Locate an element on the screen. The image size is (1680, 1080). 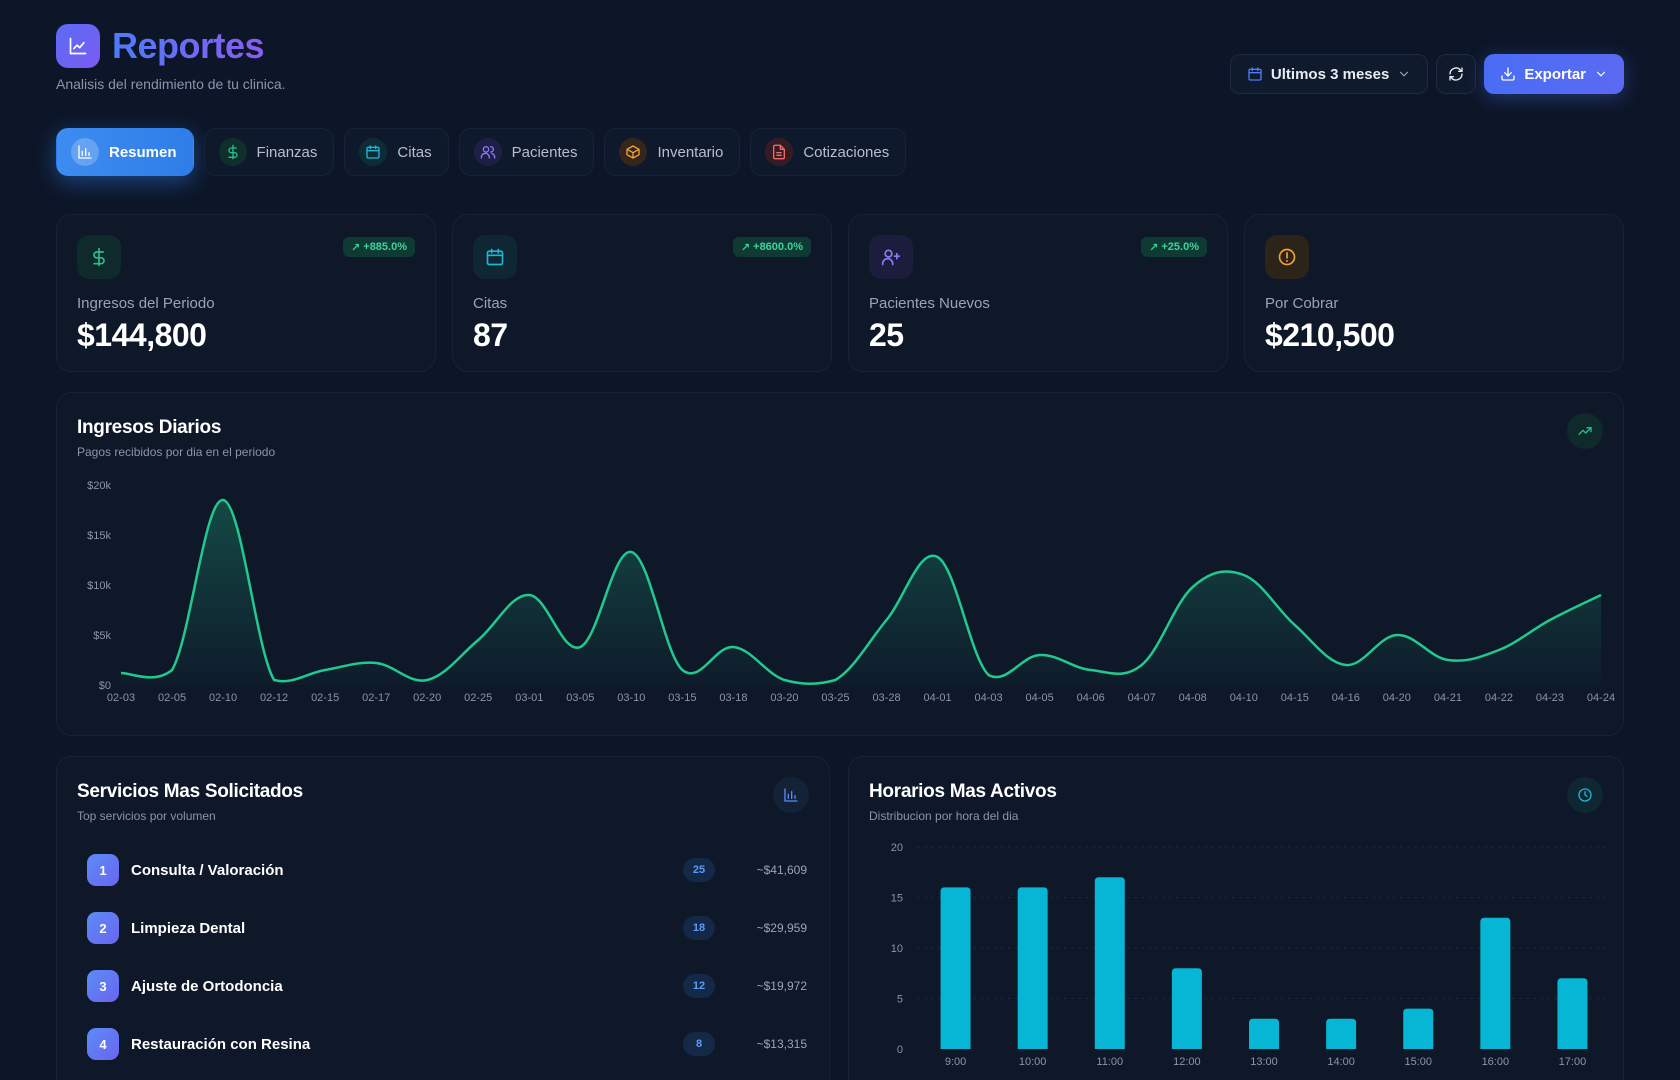
service-count: 12 is located at coordinates (699, 986).